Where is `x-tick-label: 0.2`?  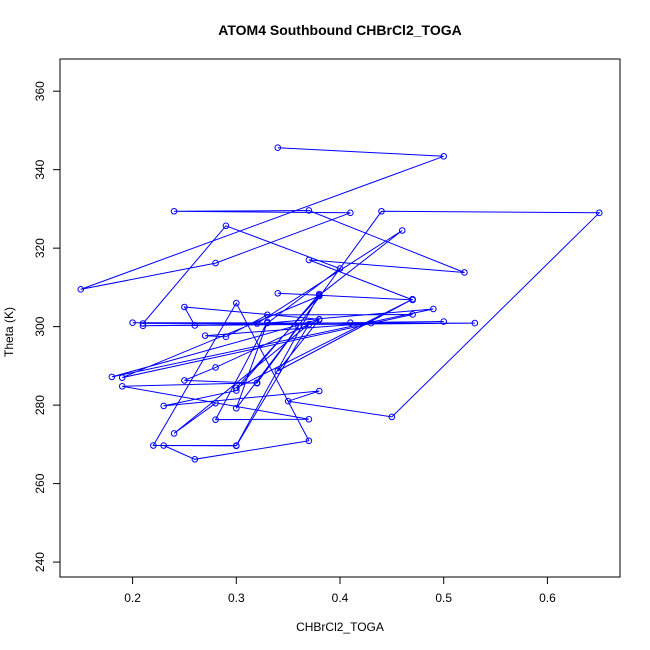
x-tick-label: 0.2 is located at coordinates (132, 598).